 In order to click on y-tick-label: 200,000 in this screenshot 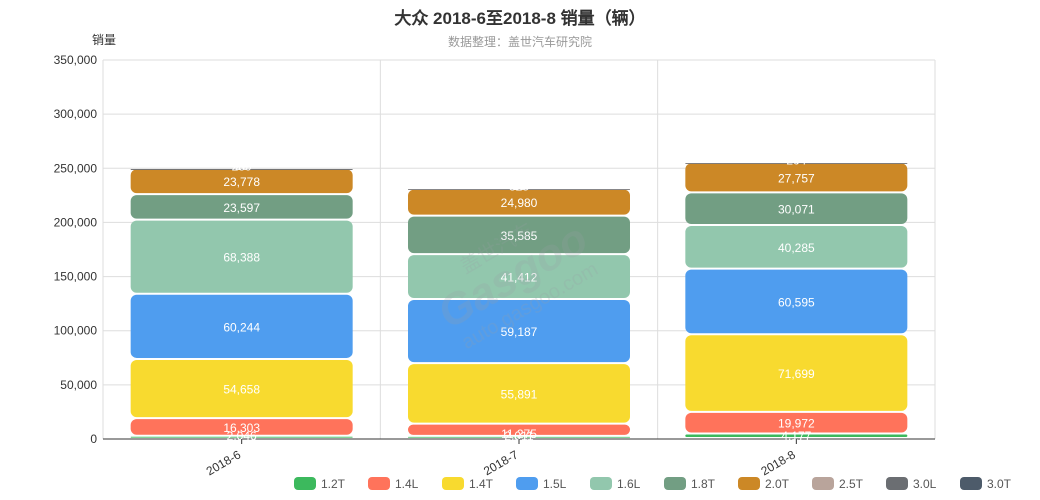, I will do `click(76, 222)`.